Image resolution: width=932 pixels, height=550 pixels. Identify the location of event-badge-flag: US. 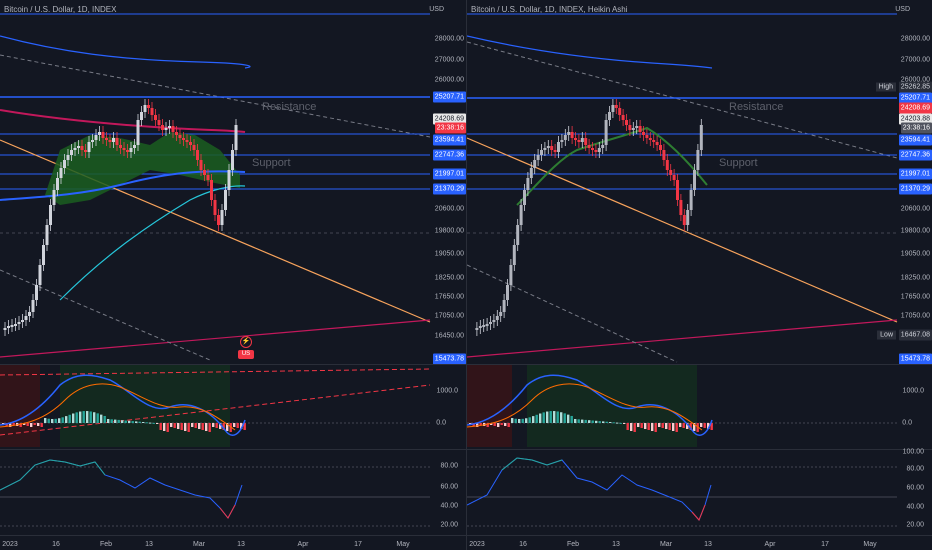
(246, 354).